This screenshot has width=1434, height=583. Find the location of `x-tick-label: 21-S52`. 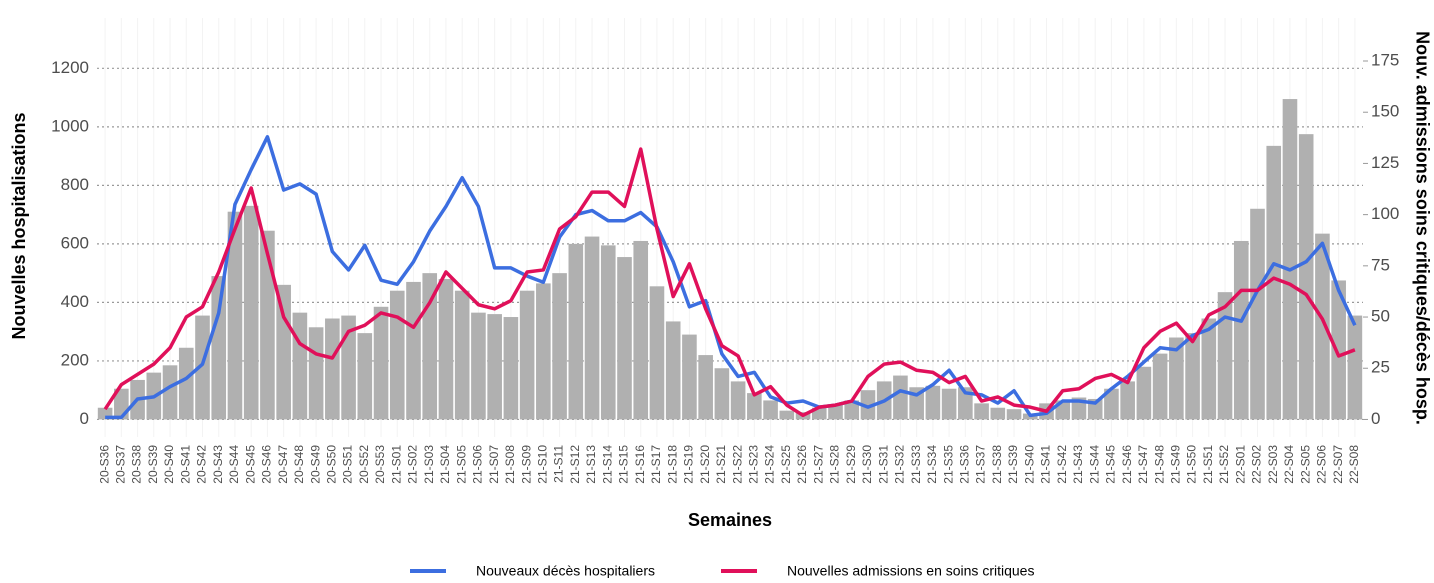

x-tick-label: 21-S52 is located at coordinates (1224, 464).